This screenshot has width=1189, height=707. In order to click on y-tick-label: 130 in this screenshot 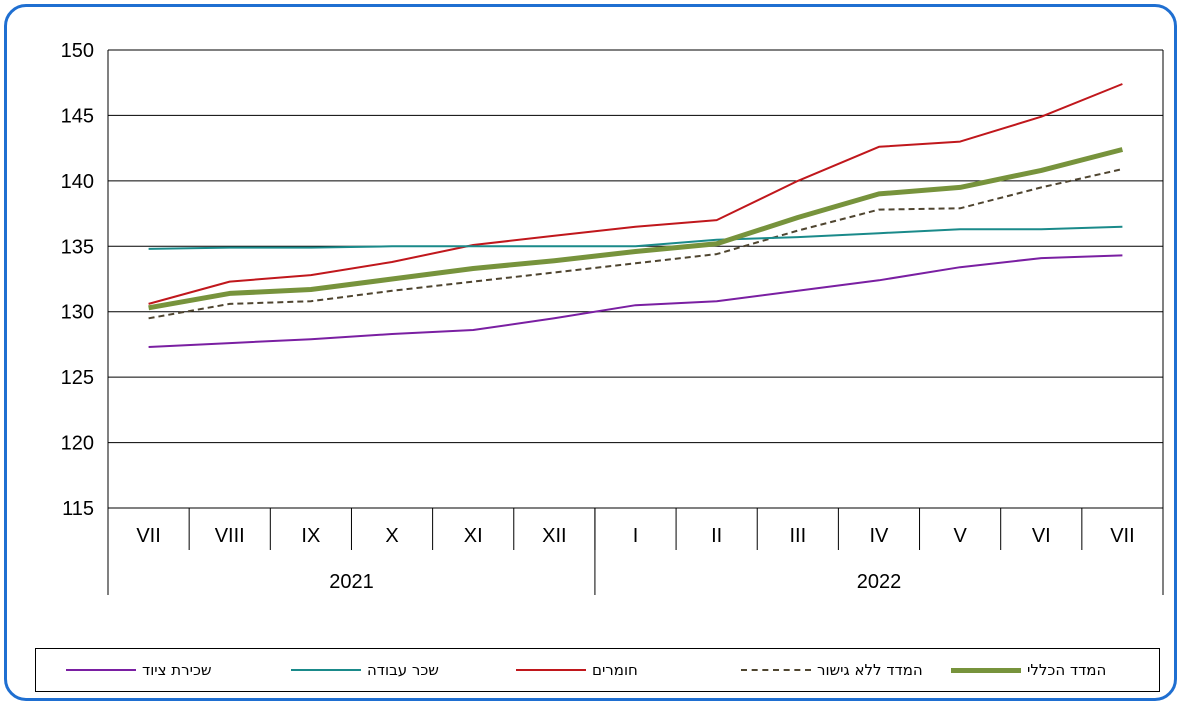, I will do `click(77, 313)`.